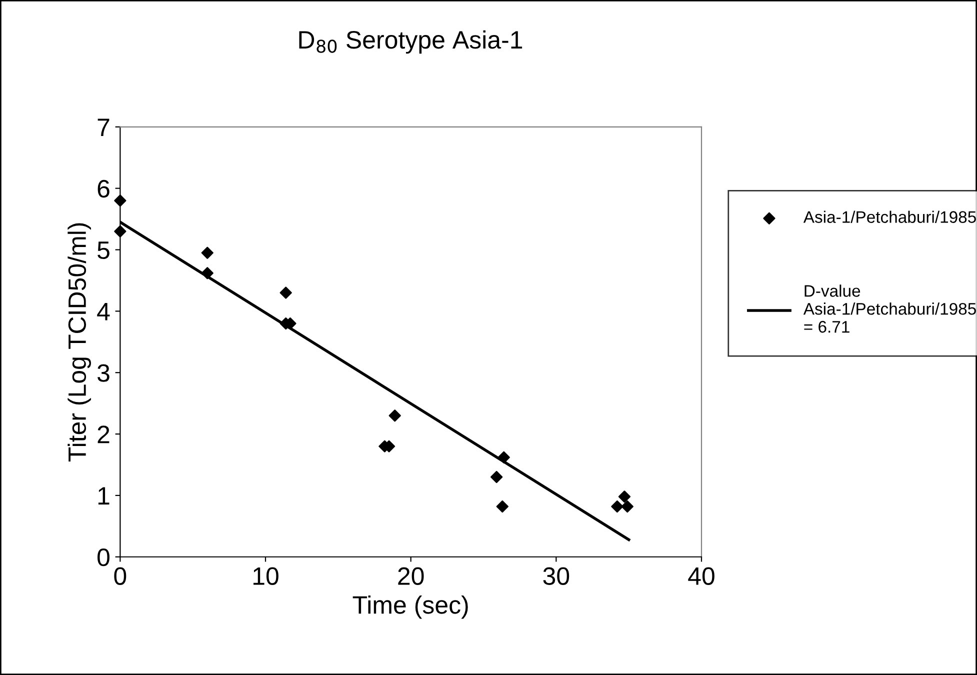 This screenshot has height=675, width=977. I want to click on x-tick-label: 10, so click(266, 576).